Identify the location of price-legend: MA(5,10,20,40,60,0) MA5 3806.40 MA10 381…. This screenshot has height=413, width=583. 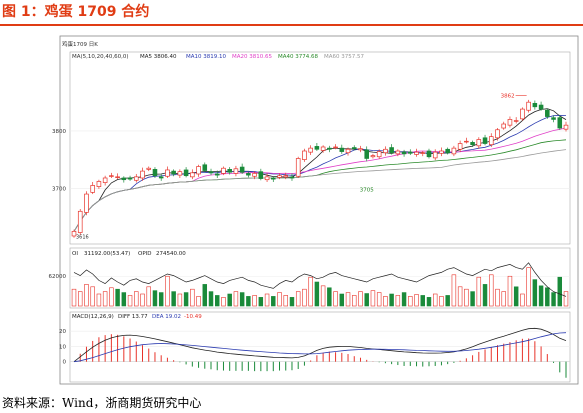
(218, 57).